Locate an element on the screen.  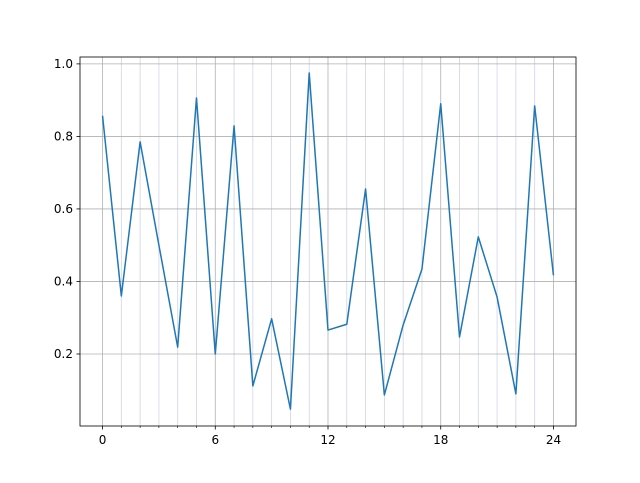
y-tick-label: 0.2 is located at coordinates (63, 354).